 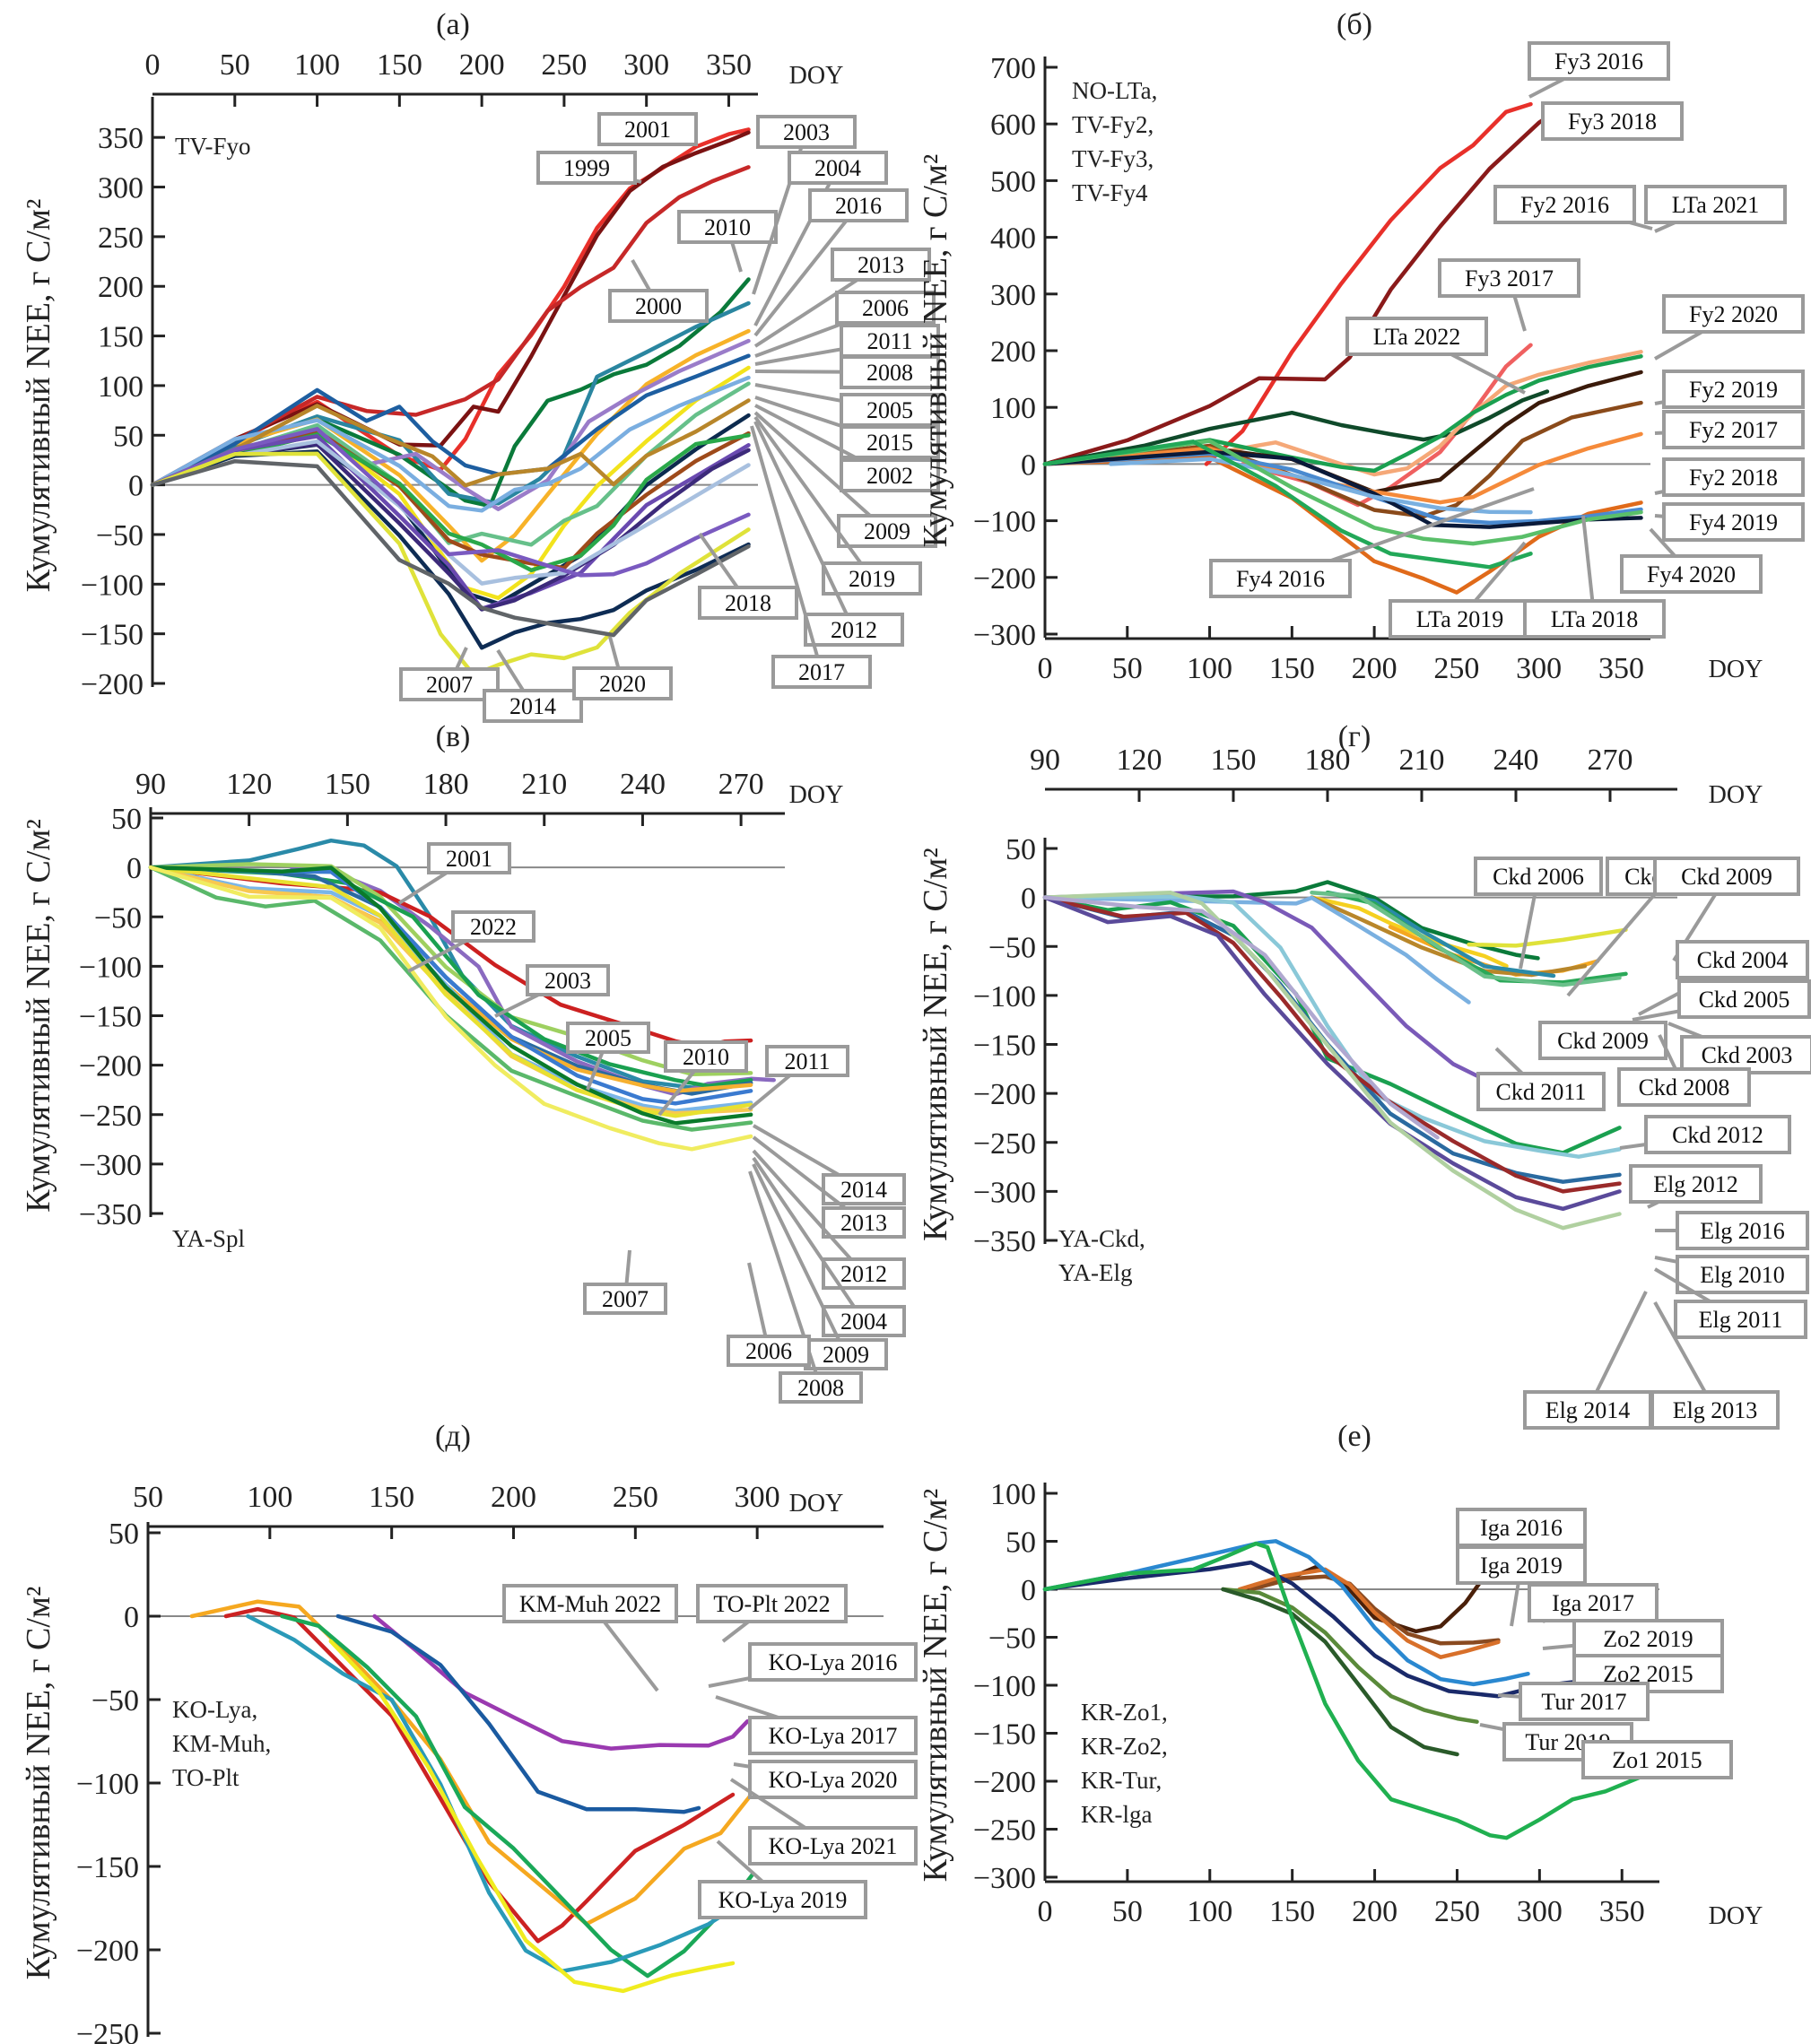 I want to click on series-line-fy4-2016, so click(x=1321, y=486).